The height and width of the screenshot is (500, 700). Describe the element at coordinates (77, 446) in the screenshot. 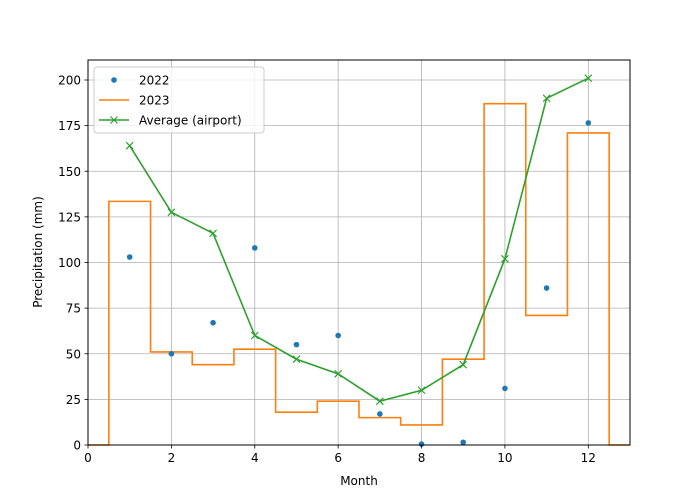

I see `y-tick-label: 0` at that location.